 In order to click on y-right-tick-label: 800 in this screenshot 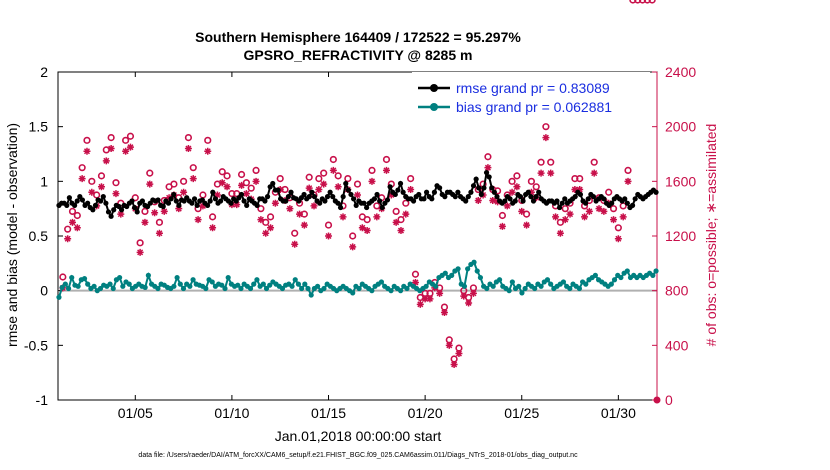, I will do `click(677, 291)`.